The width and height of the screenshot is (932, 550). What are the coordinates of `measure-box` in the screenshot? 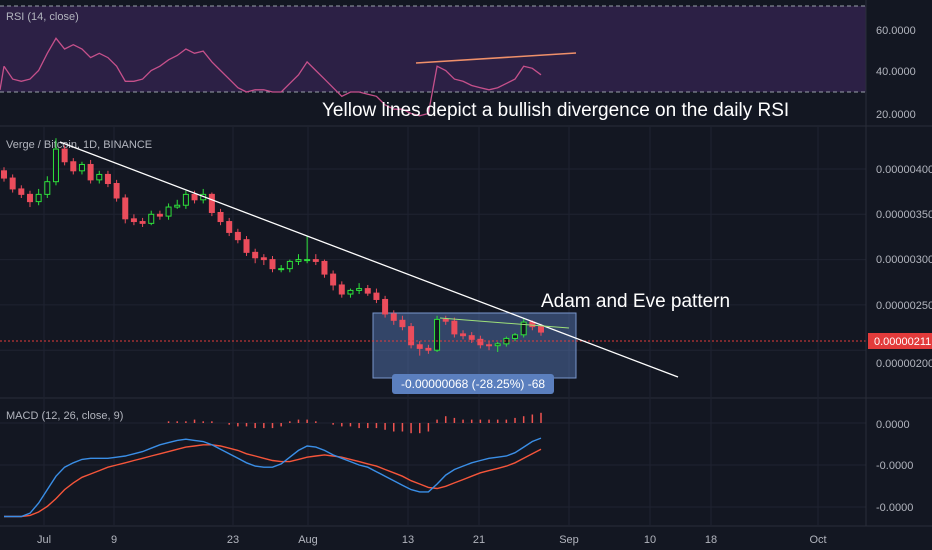 It's located at (474, 345).